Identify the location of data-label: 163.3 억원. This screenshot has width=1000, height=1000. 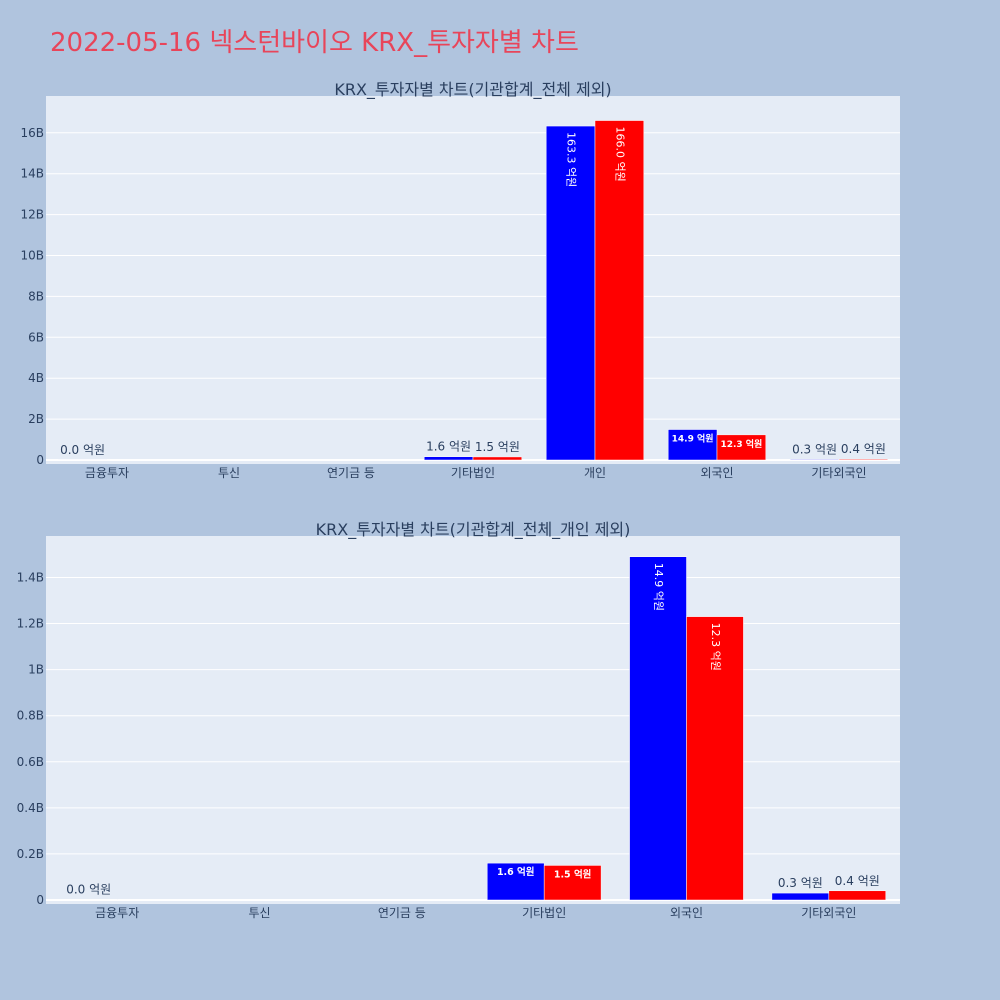
(571, 159).